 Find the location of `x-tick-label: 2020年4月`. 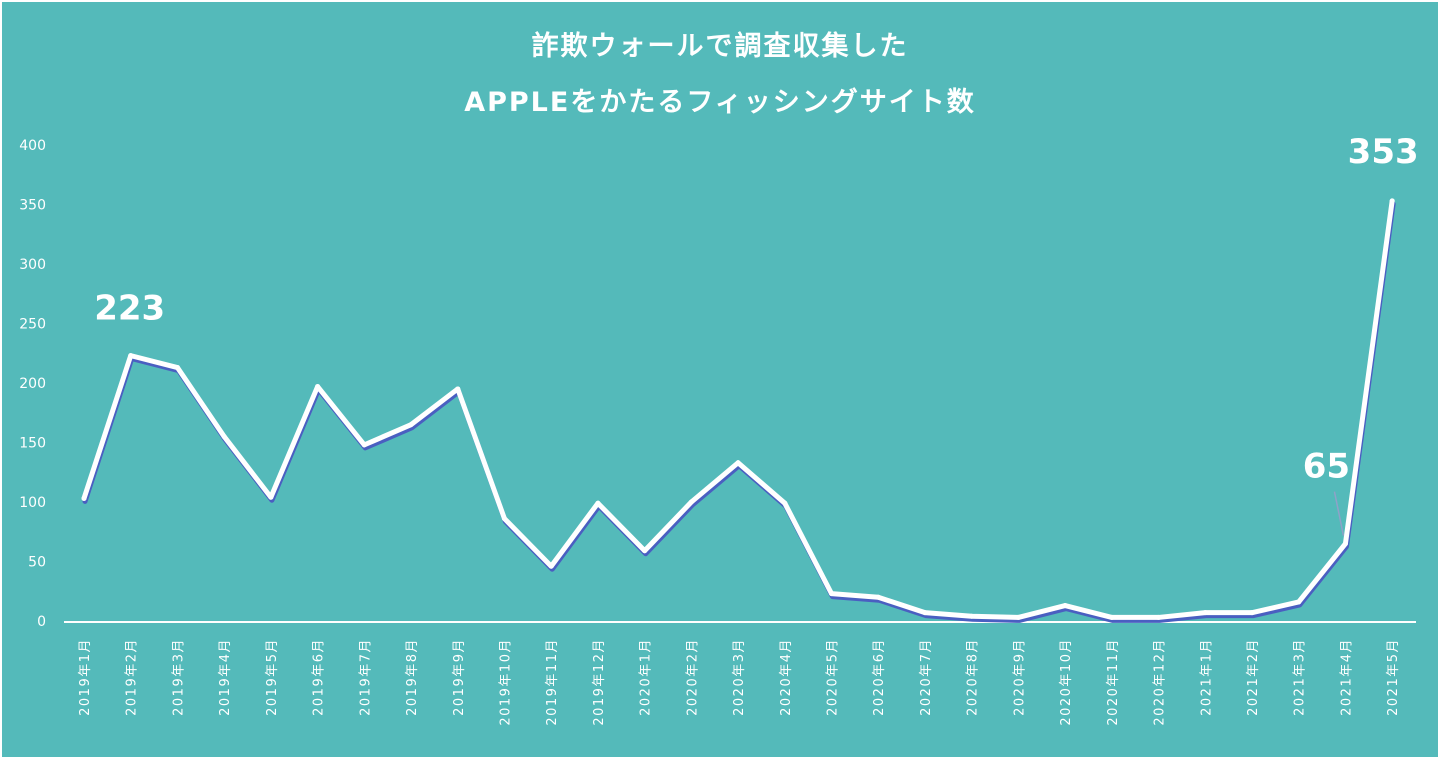

x-tick-label: 2020年4月 is located at coordinates (786, 677).